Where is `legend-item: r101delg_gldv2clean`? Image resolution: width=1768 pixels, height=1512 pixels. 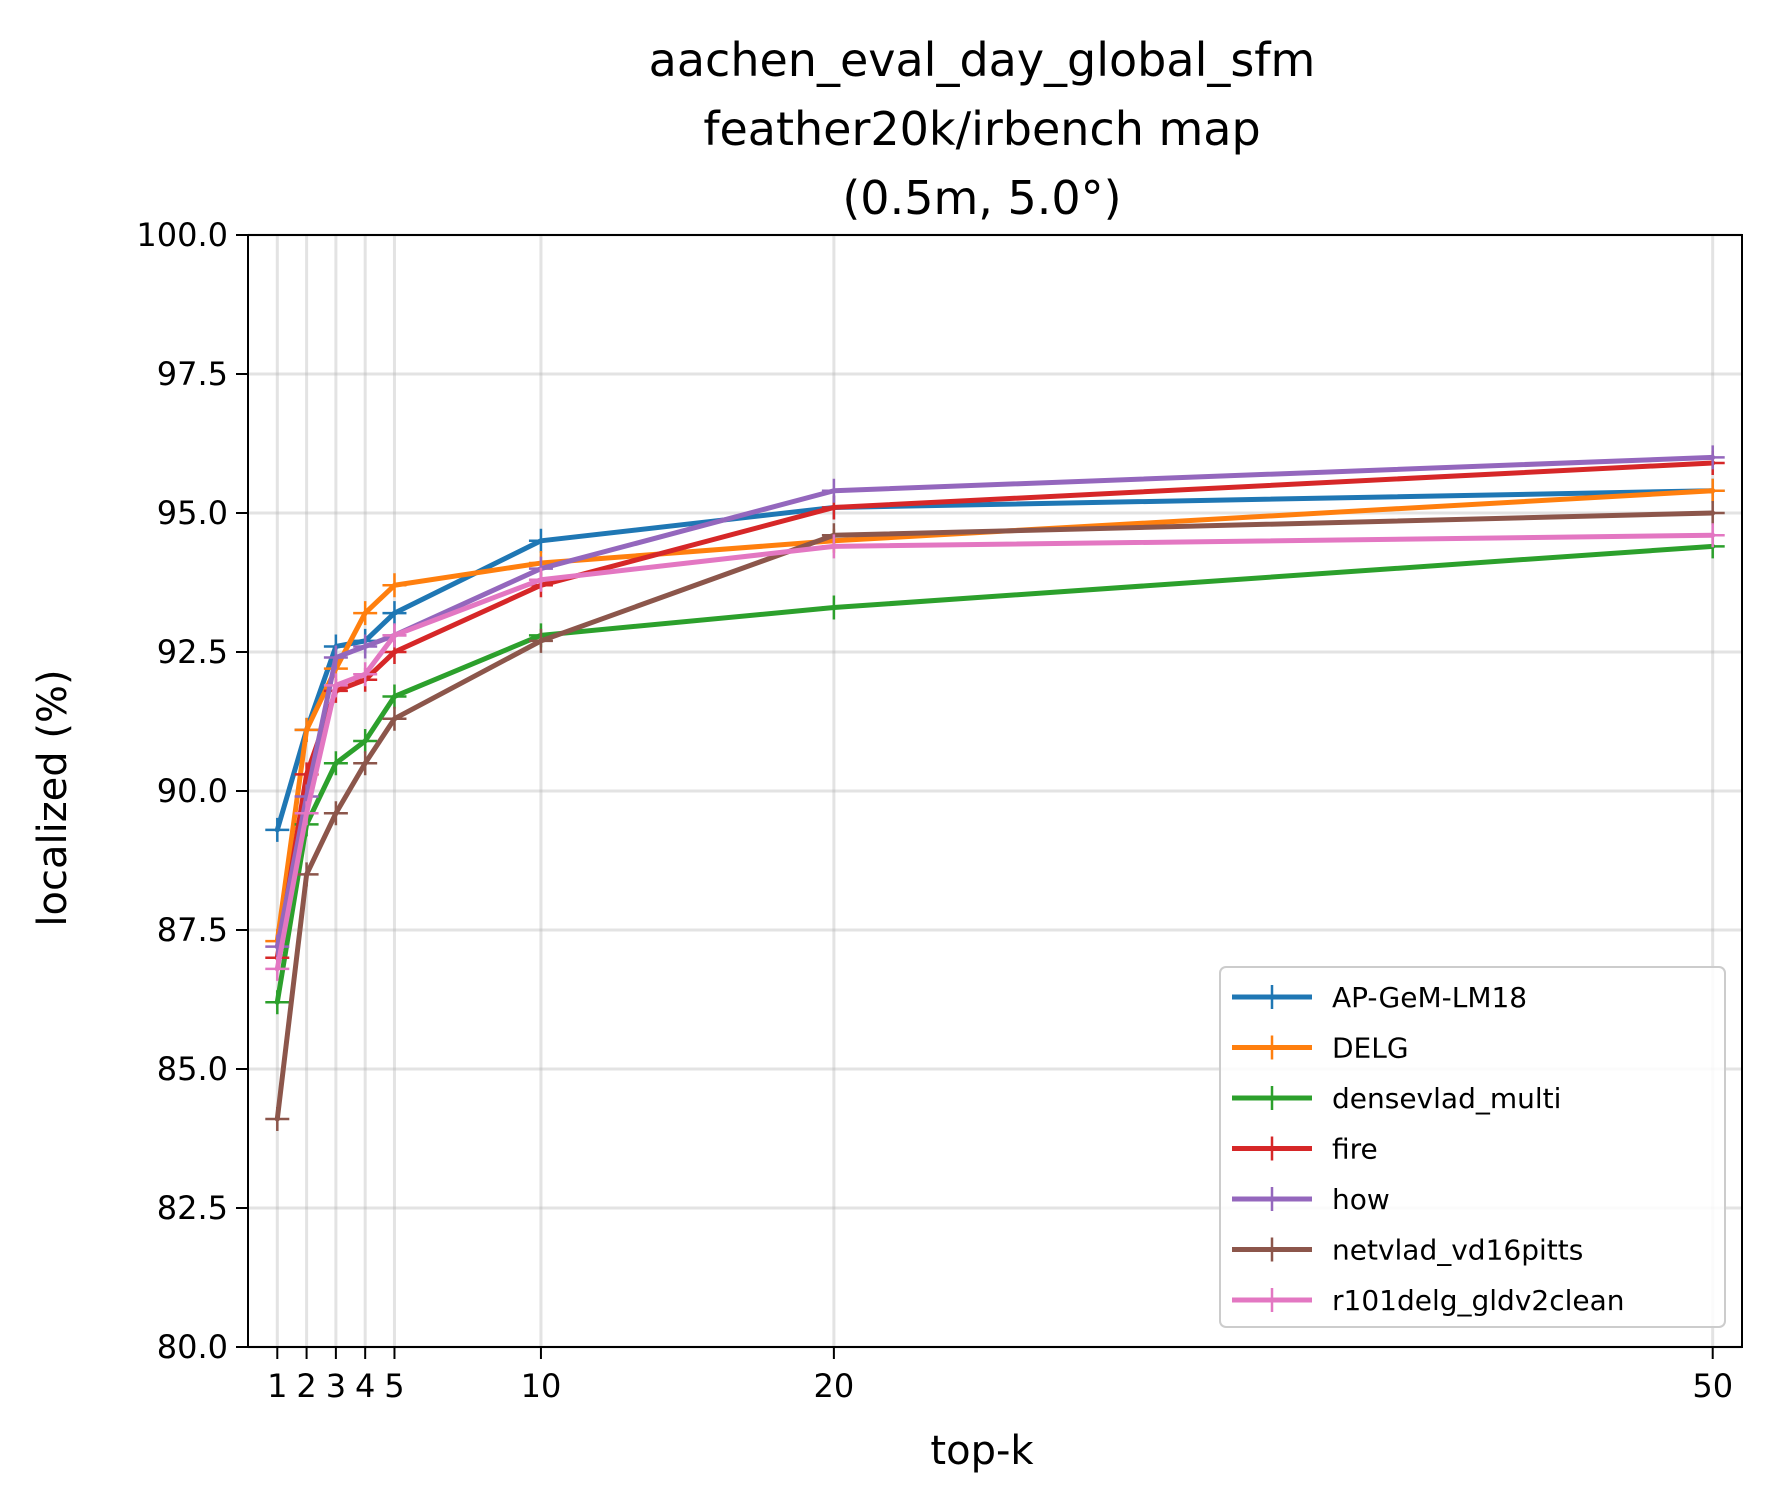
legend-item: r101delg_gldv2clean is located at coordinates (1428, 1300).